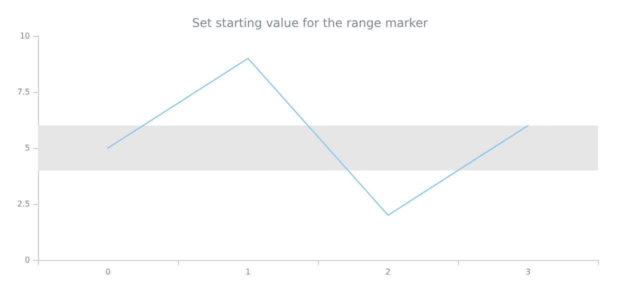  What do you see at coordinates (310, 23) in the screenshot?
I see `chart-title: Set starting value for the range marker` at bounding box center [310, 23].